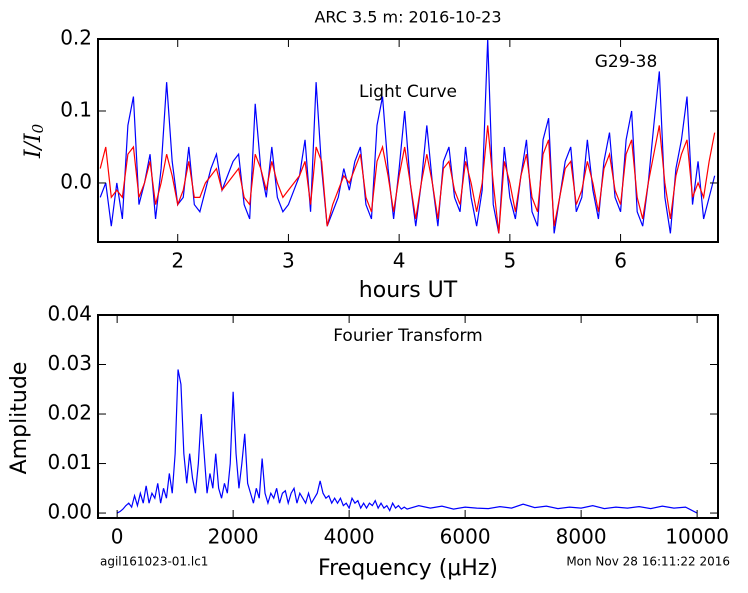 The image size is (748, 593). Describe the element at coordinates (154, 562) in the screenshot. I see `footer-left: agil161023-01.lc1` at that location.